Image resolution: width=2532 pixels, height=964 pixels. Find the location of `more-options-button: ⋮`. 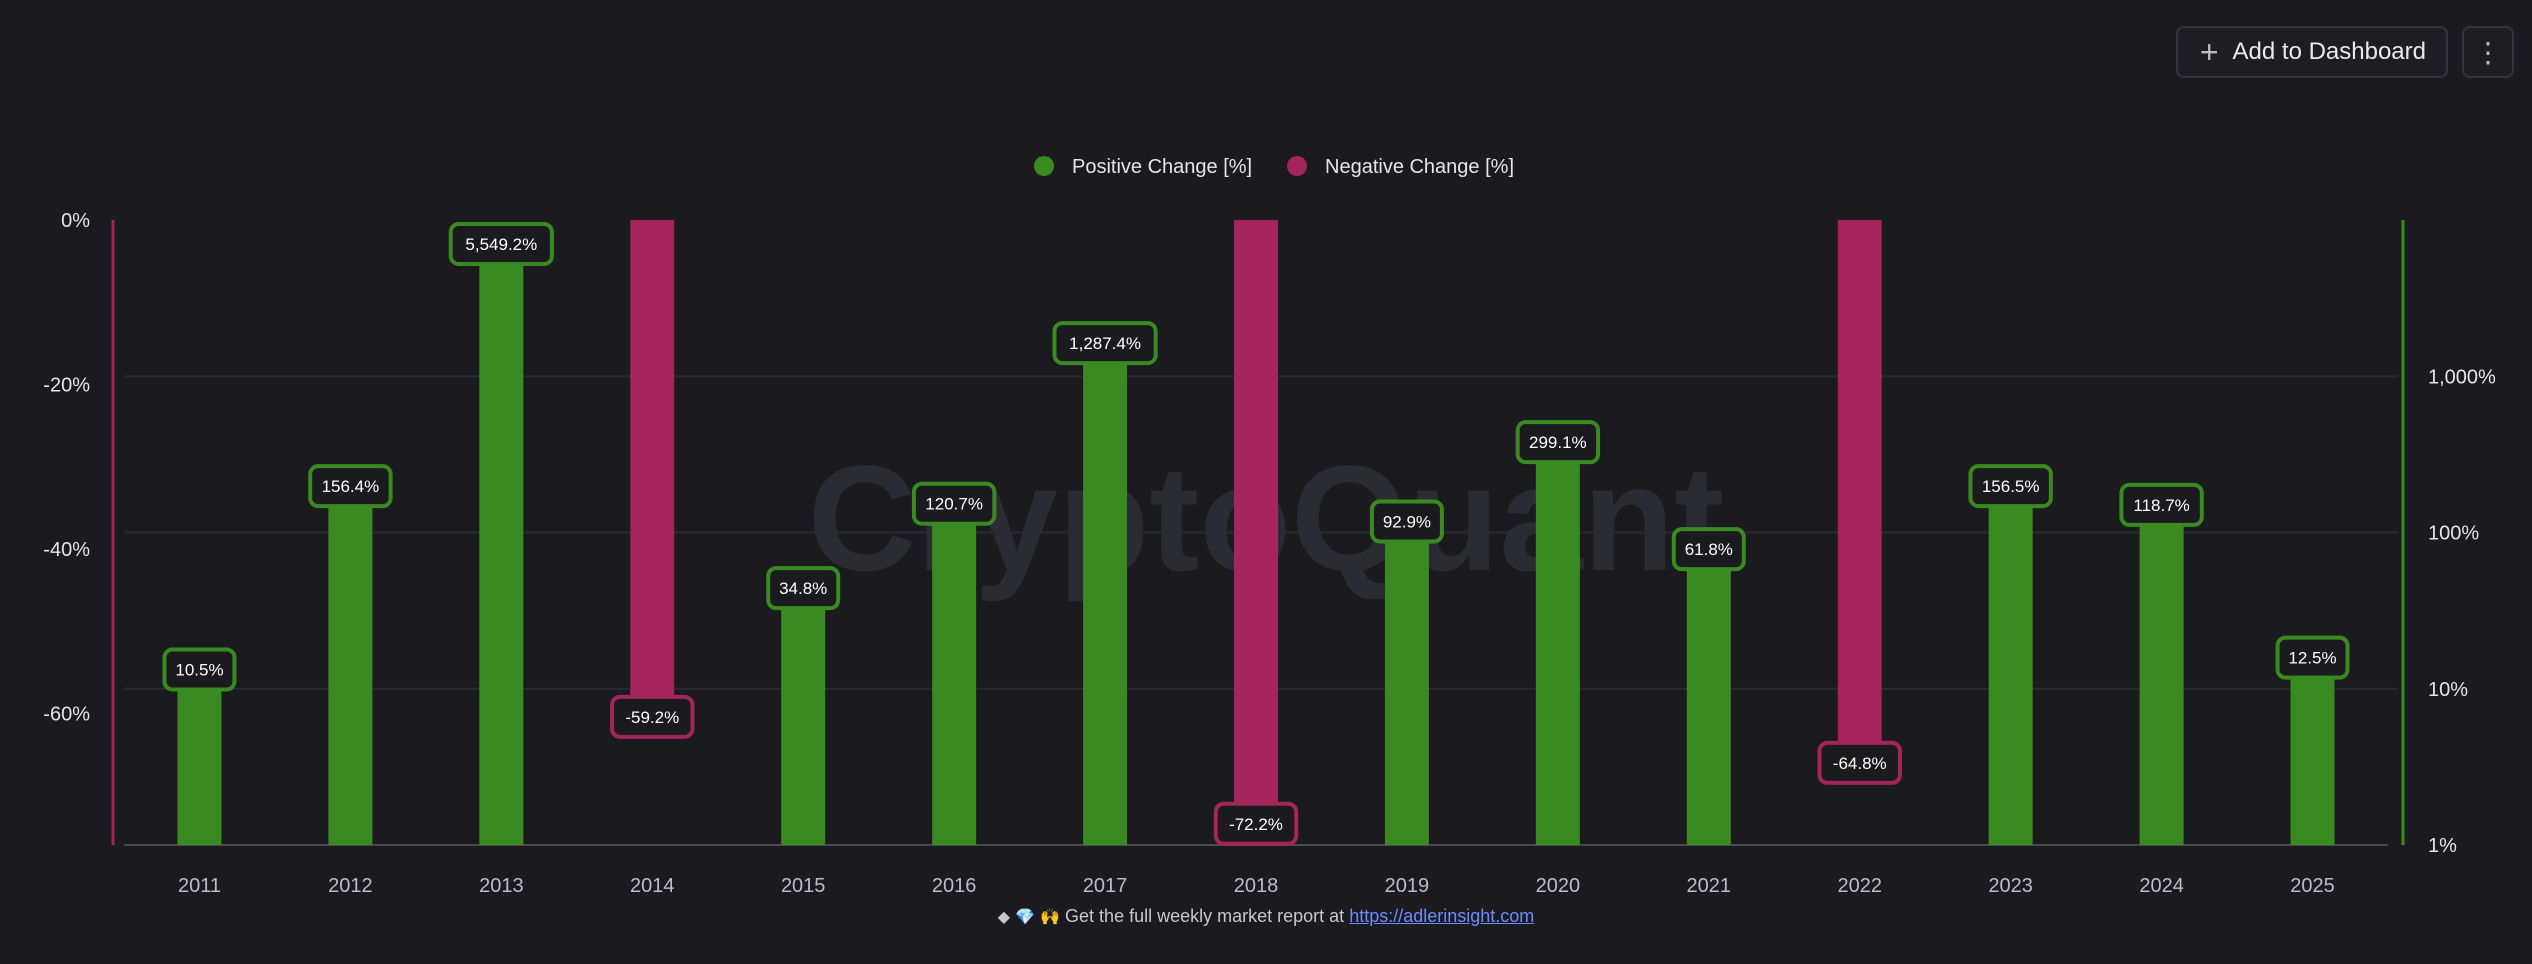

more-options-button: ⋮ is located at coordinates (2488, 52).